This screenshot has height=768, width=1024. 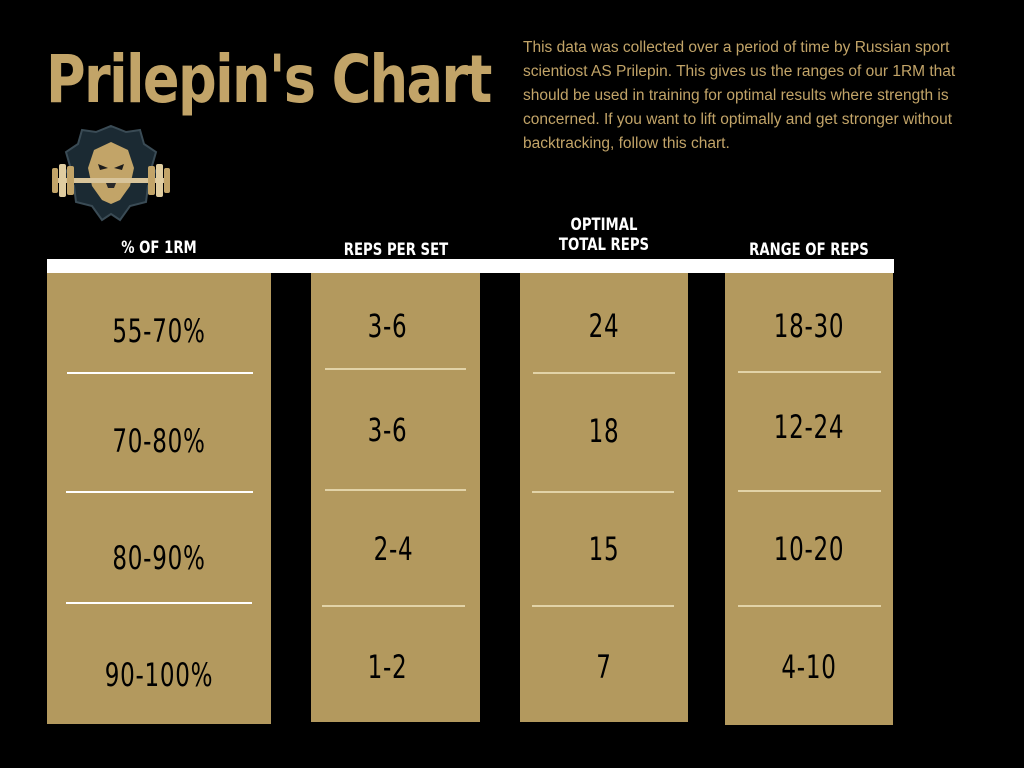 What do you see at coordinates (396, 250) in the screenshot?
I see `column-header-reps-per-set: REPS PER SET` at bounding box center [396, 250].